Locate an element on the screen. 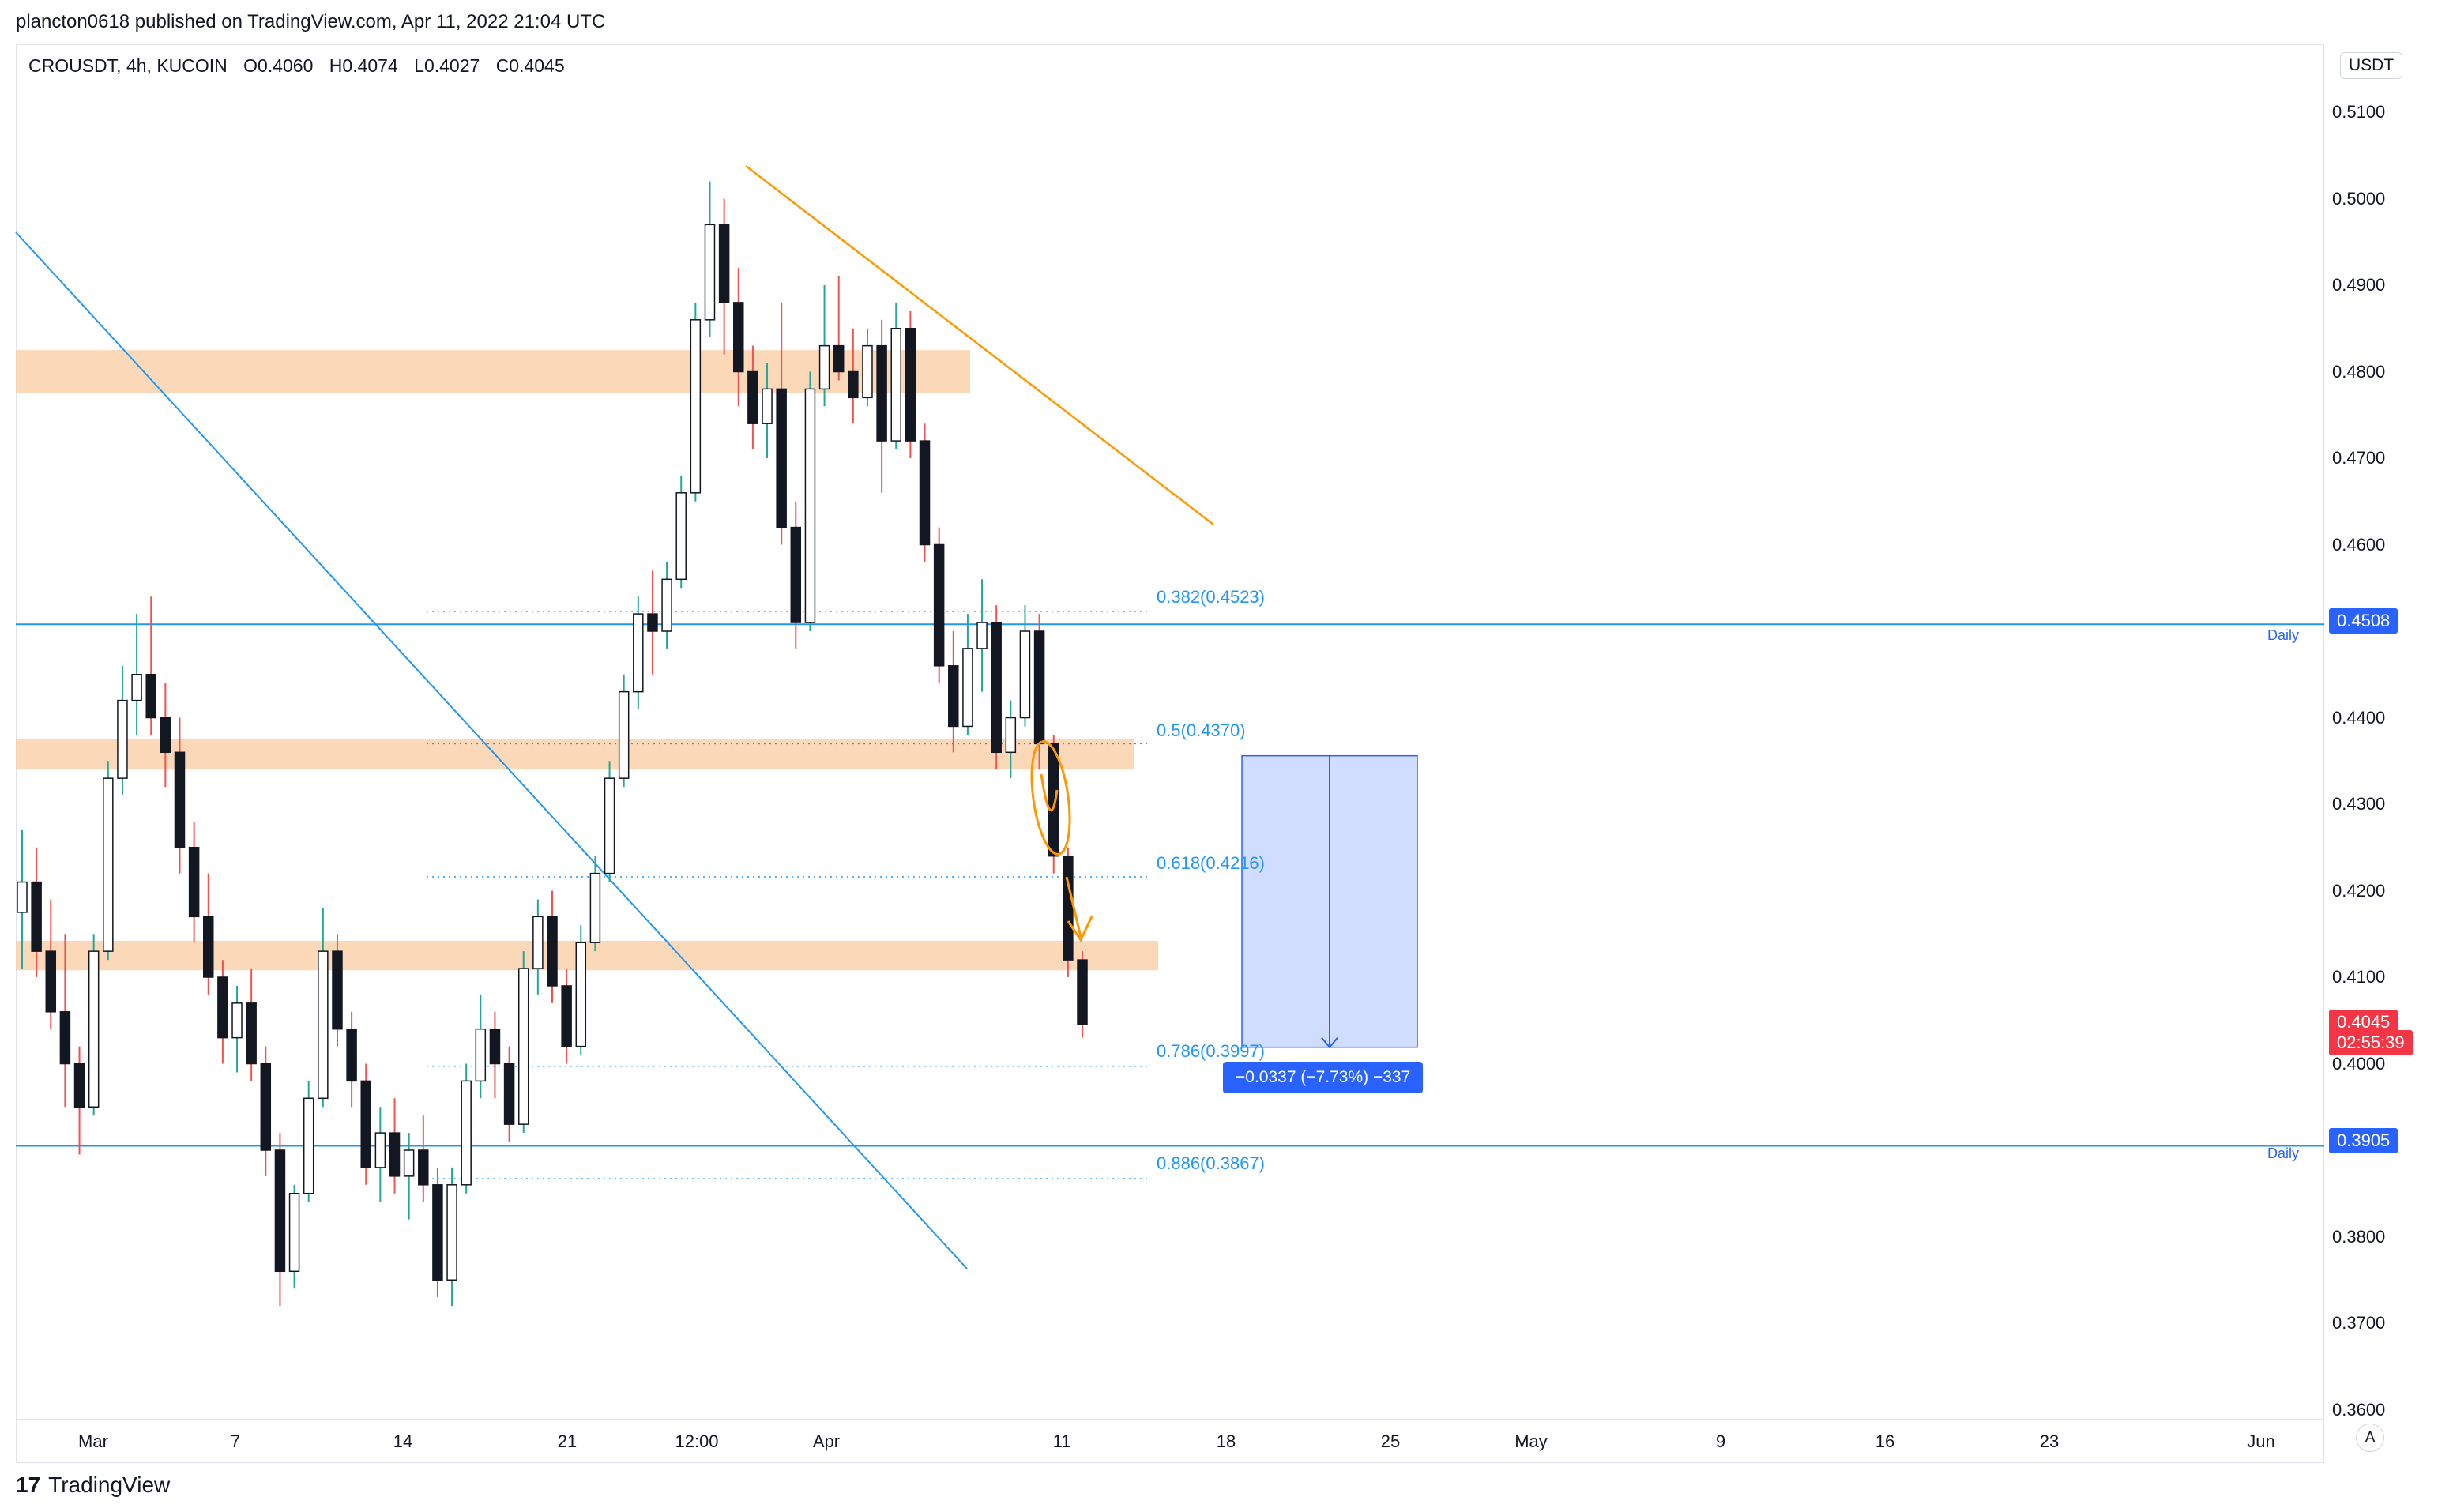  tradingview-logo: 17 TradingView is located at coordinates (93, 1485).